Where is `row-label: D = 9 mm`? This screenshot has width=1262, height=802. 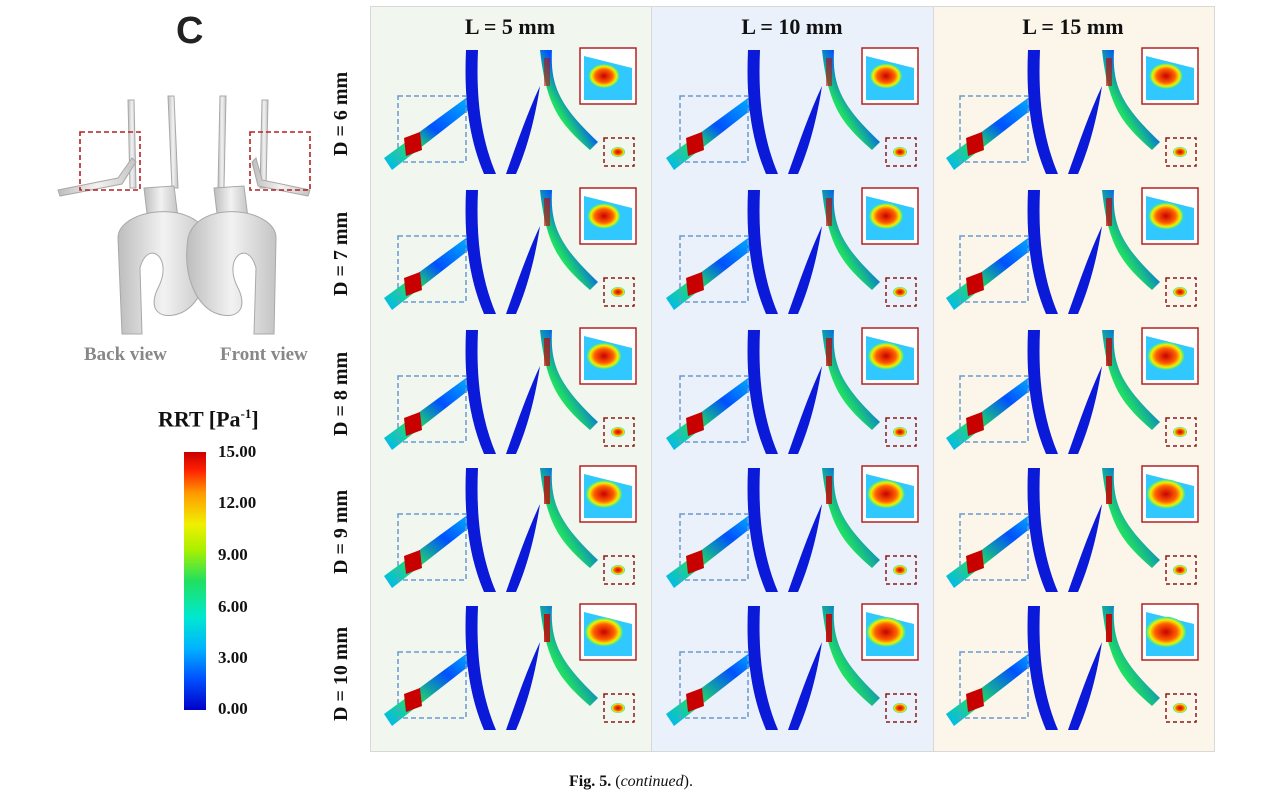 row-label: D = 9 mm is located at coordinates (341, 532).